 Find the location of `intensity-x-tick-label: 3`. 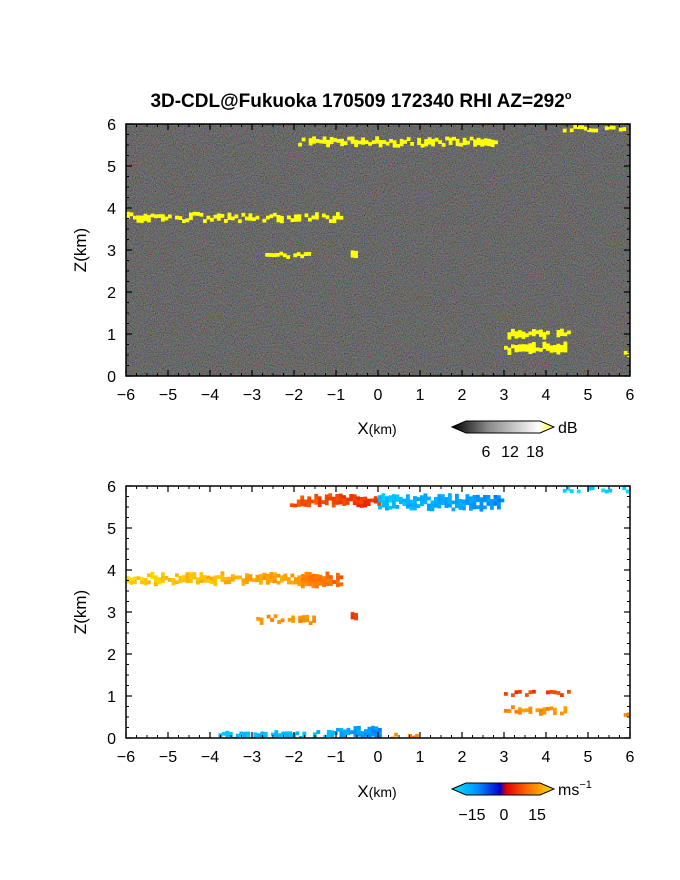

intensity-x-tick-label: 3 is located at coordinates (504, 395).